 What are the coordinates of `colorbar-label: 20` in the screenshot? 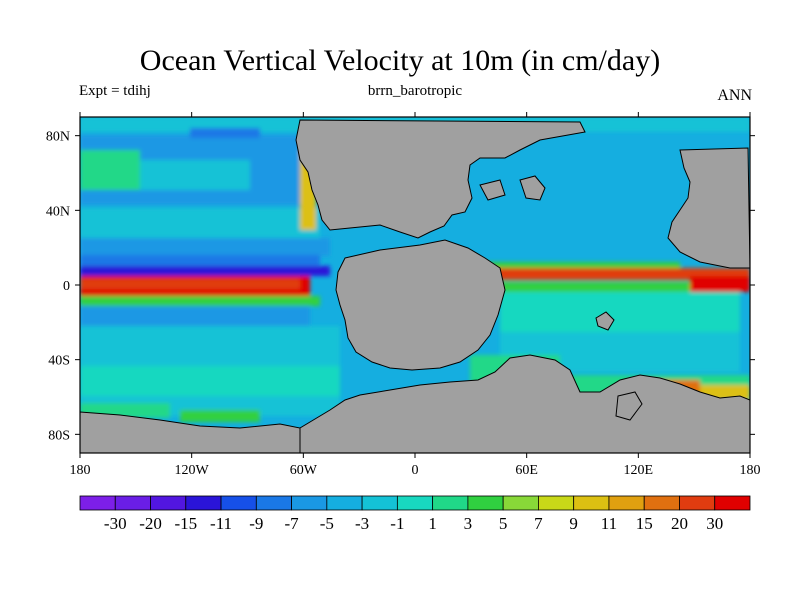 It's located at (679, 523).